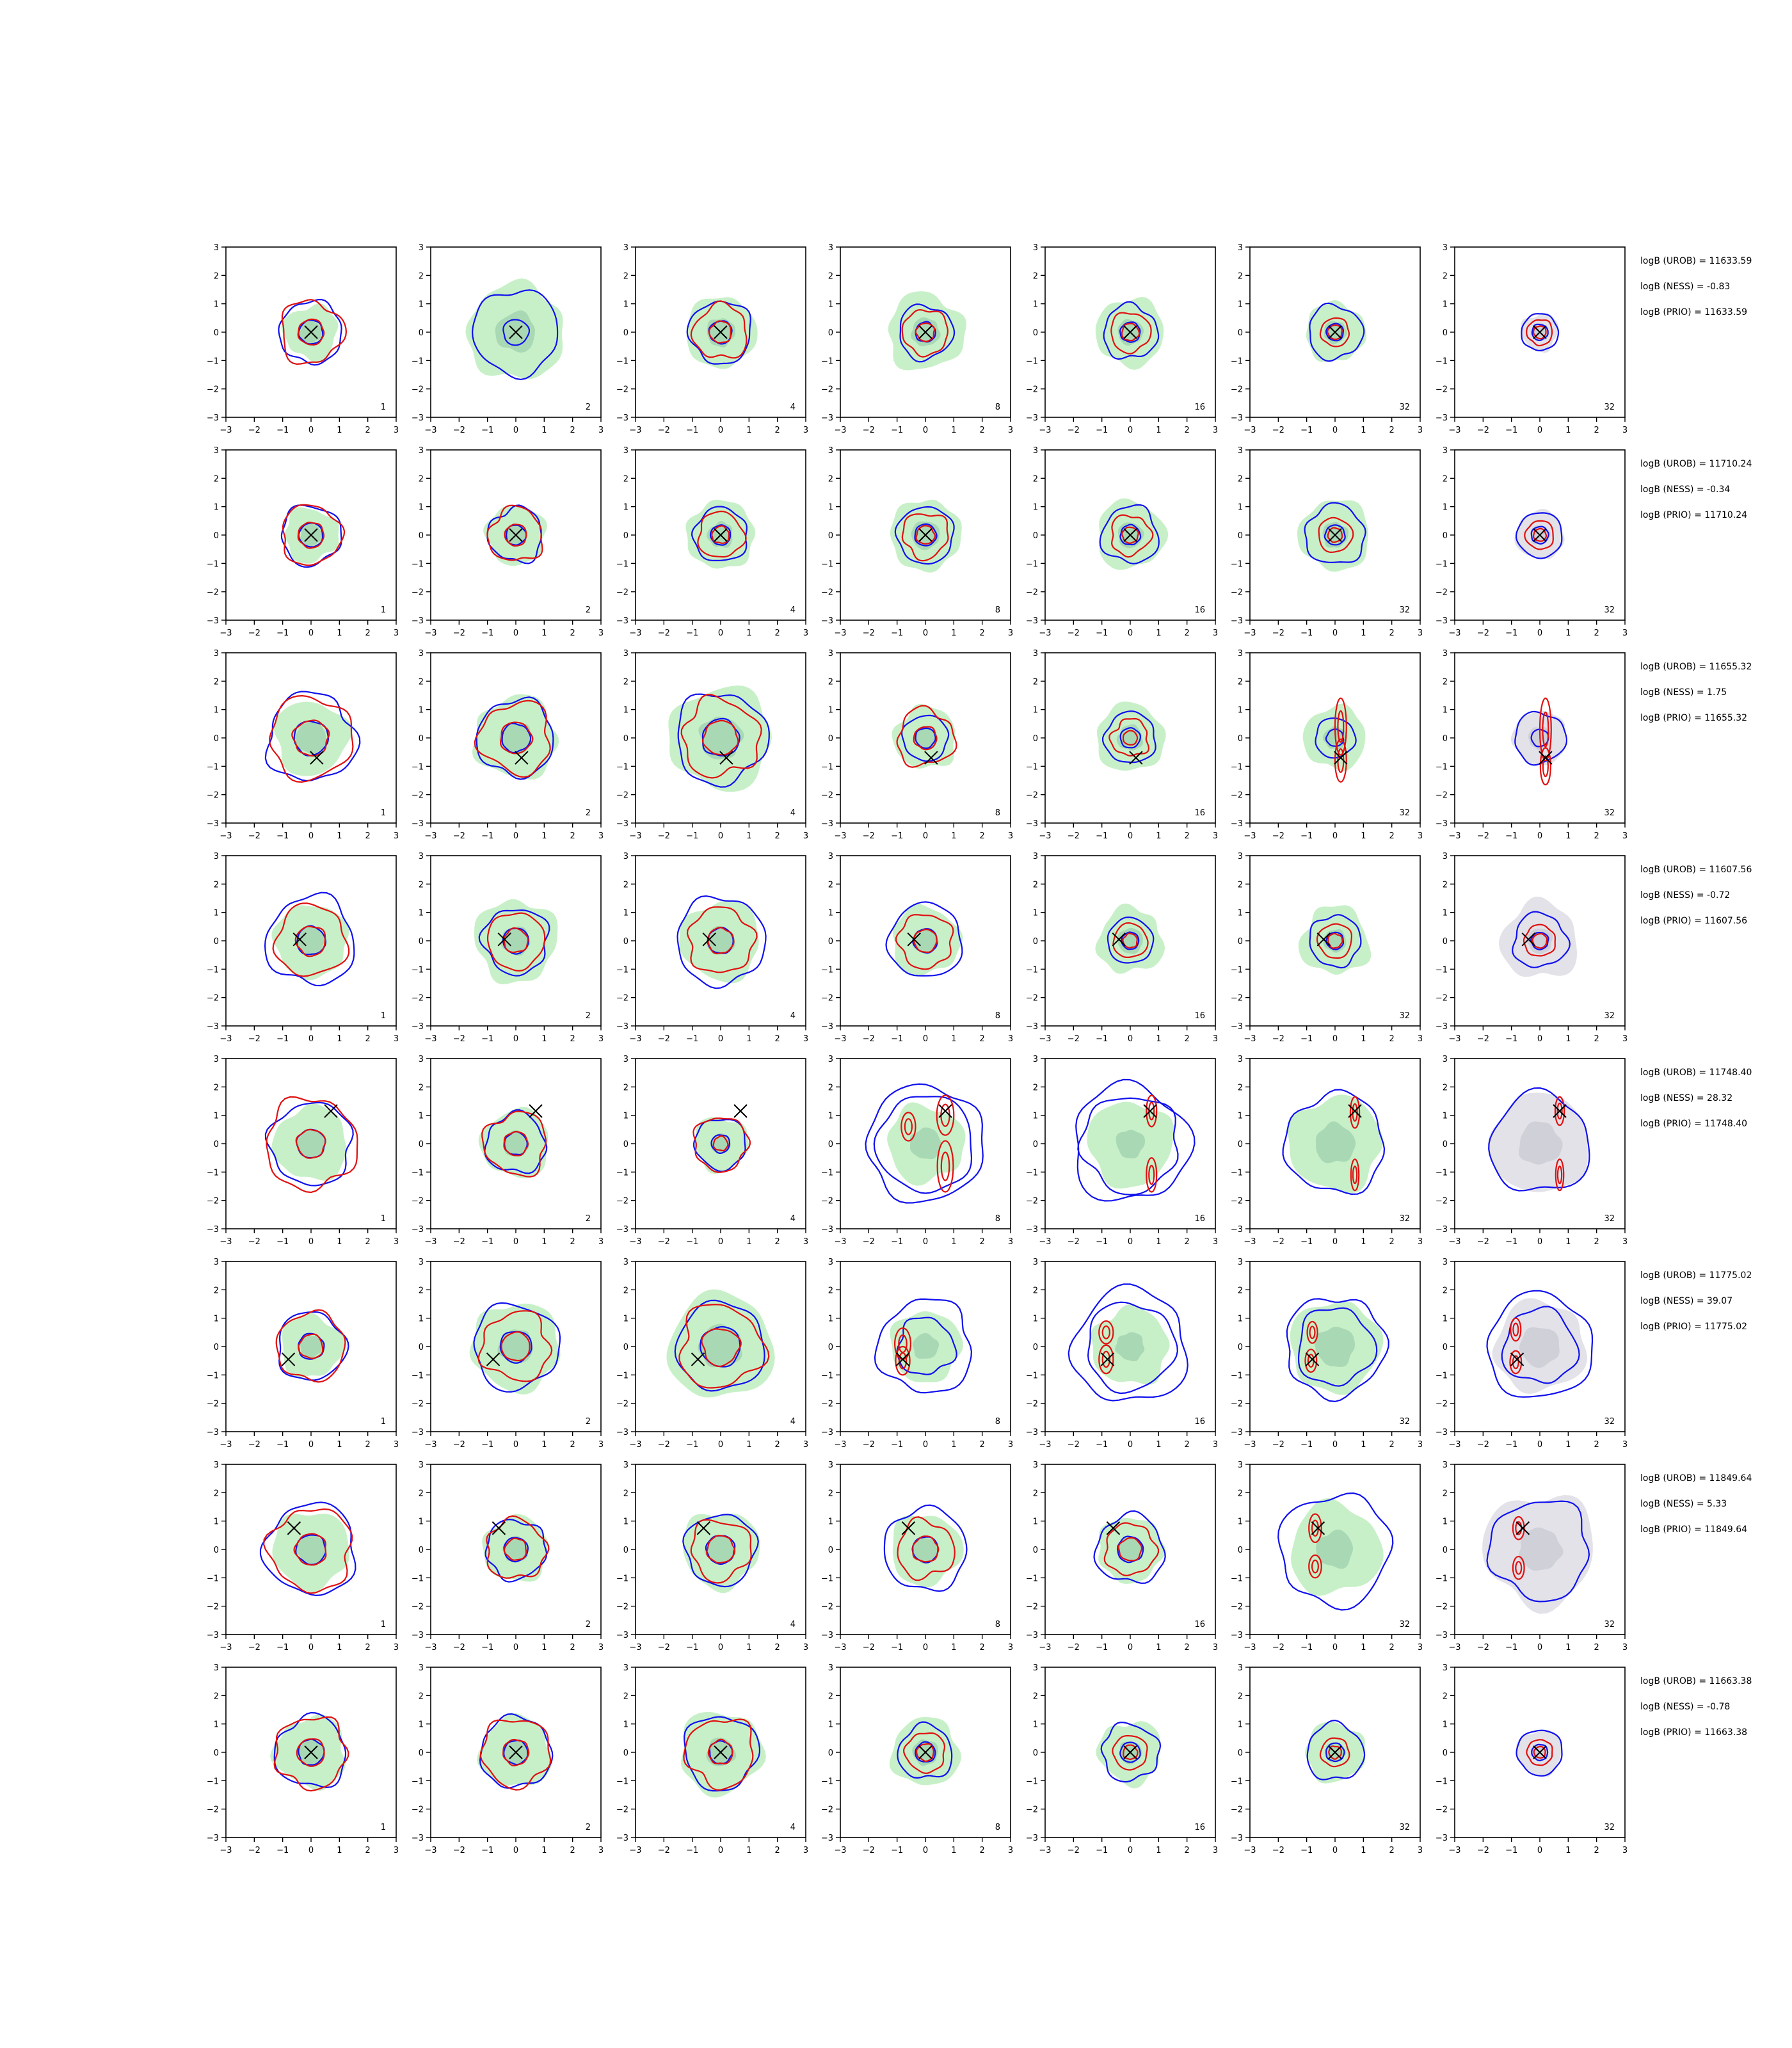  Describe the element at coordinates (997, 1422) in the screenshot. I see `panel-label: 8` at that location.